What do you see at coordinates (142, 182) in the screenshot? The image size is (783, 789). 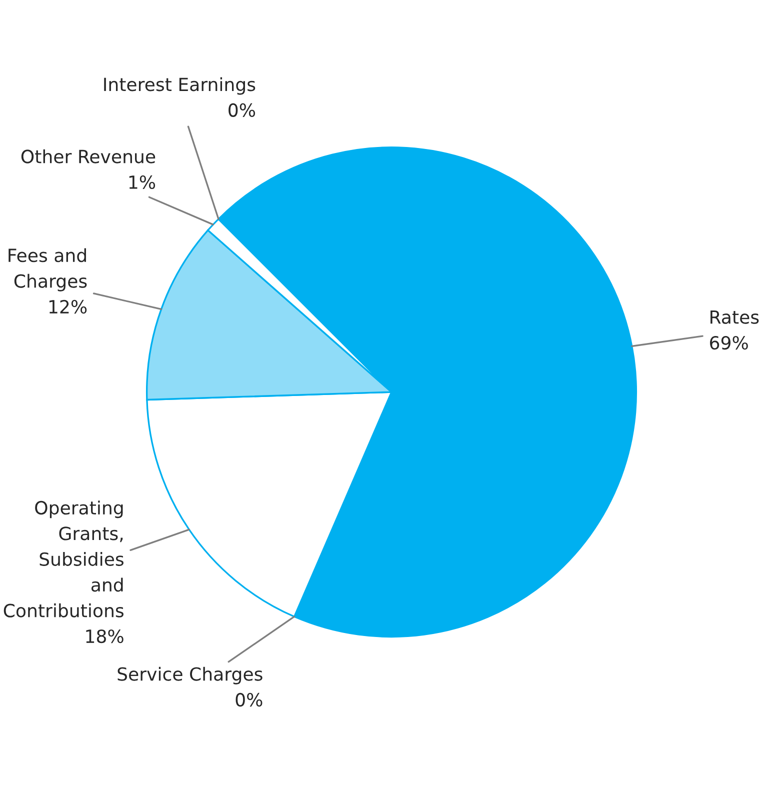 I see `data-label: 1%` at bounding box center [142, 182].